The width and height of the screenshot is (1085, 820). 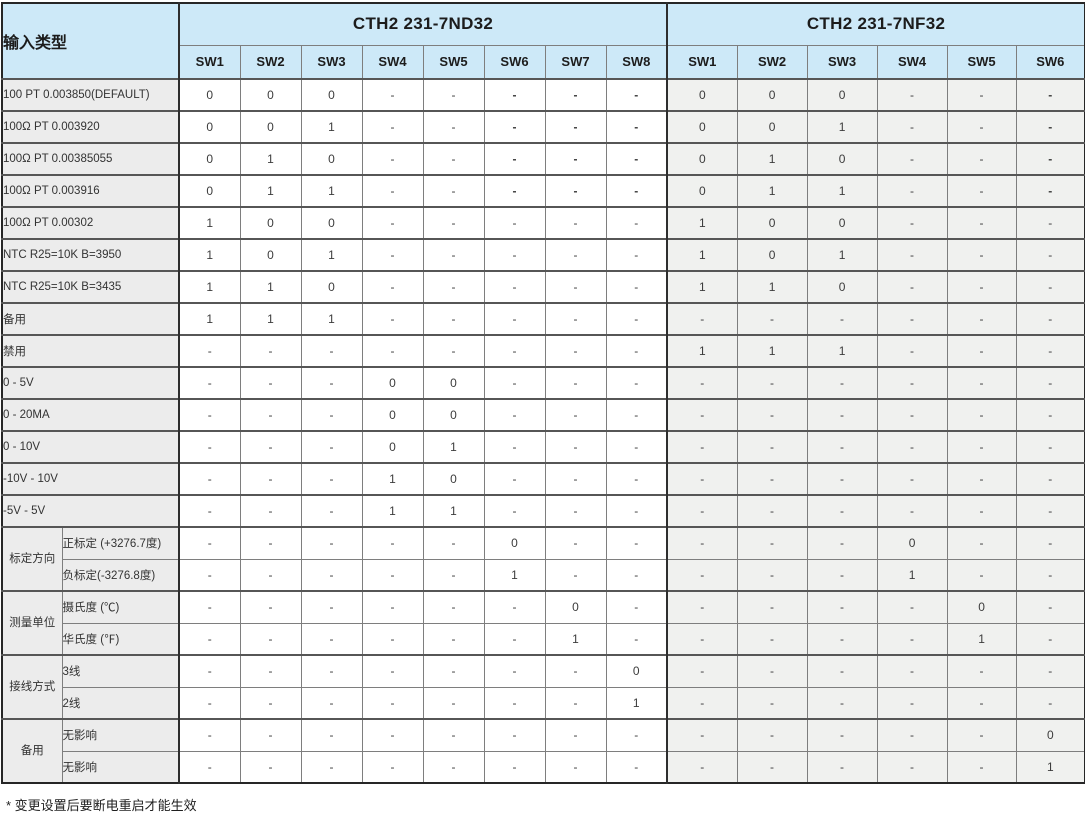 What do you see at coordinates (392, 62) in the screenshot?
I see `sw-header-nd32-sw4: SW4` at bounding box center [392, 62].